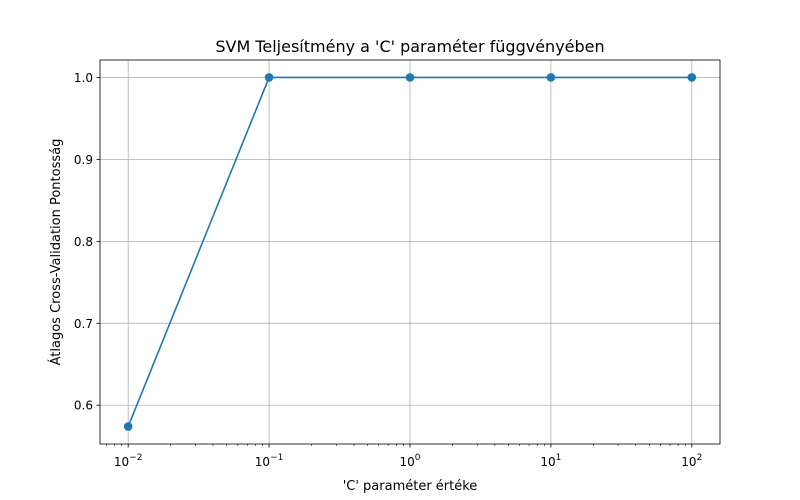 This screenshot has width=800, height=500. I want to click on x-tick-label: 10², so click(691, 461).